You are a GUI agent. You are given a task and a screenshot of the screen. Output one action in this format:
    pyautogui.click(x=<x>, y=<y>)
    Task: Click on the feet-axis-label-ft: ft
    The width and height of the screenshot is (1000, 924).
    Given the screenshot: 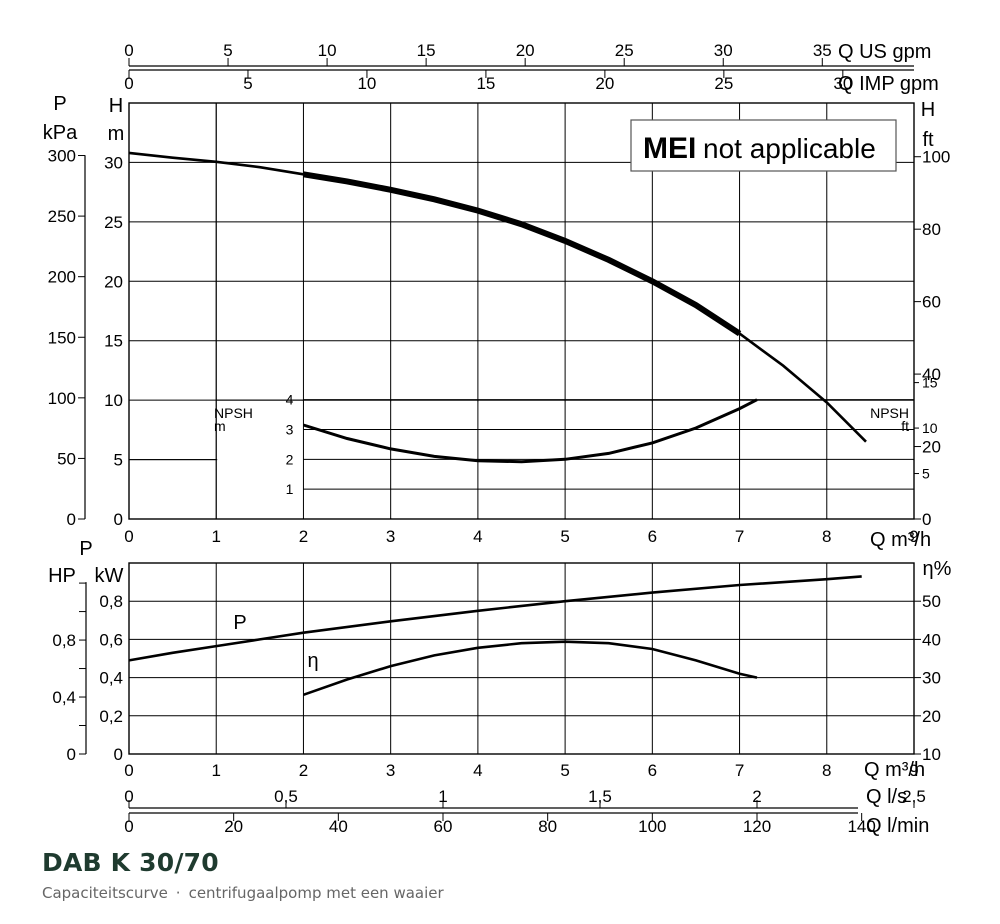 What is the action you would take?
    pyautogui.click(x=928, y=140)
    